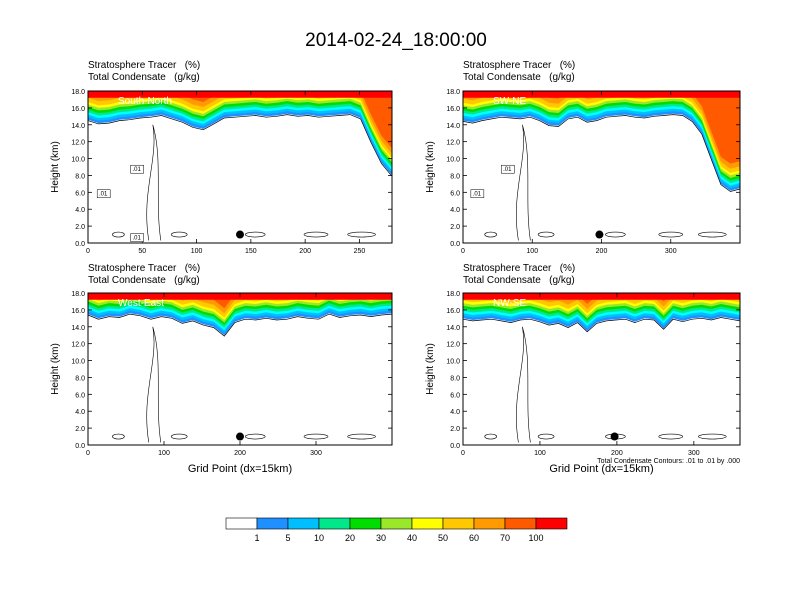  Describe the element at coordinates (381, 538) in the screenshot. I see `colorbar-label: 30` at that location.